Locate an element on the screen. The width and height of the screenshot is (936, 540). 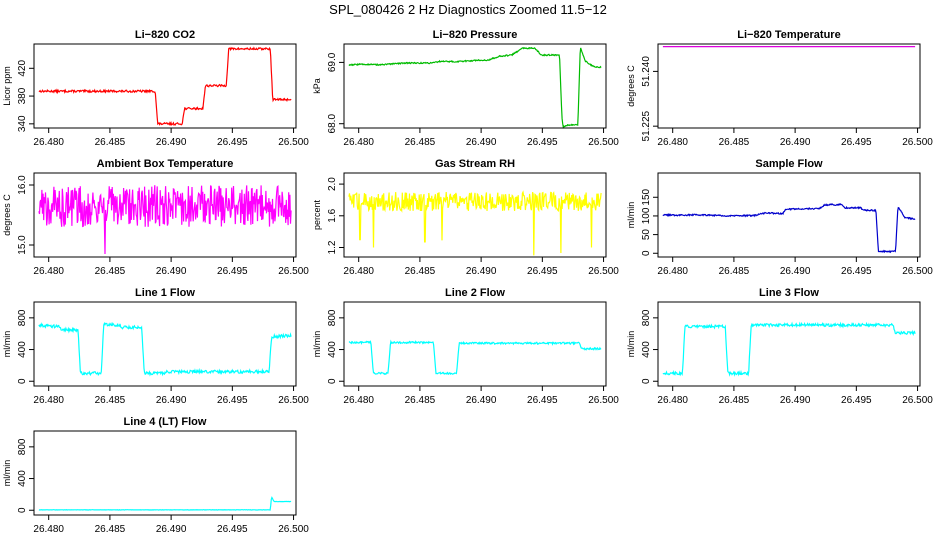
panel-title: Li−820 Temperature is located at coordinates (788, 35).